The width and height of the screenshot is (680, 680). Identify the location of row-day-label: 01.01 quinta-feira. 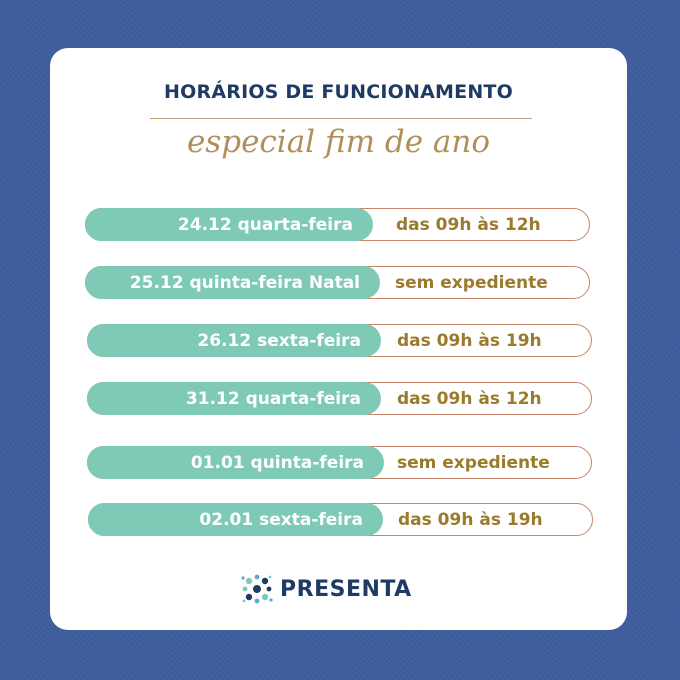
(277, 462).